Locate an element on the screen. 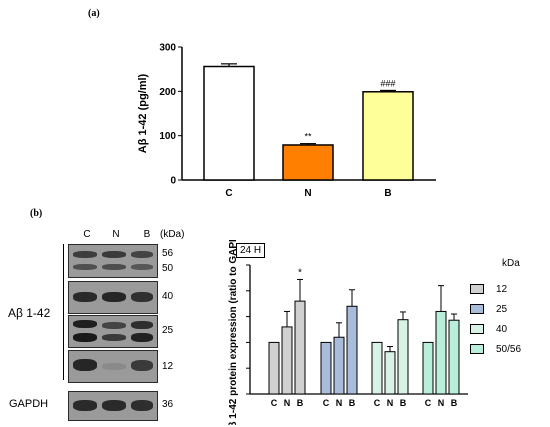 Image resolution: width=550 pixels, height=427 pixels. legend: kDa 12 25 40 50/56 is located at coordinates (507, 308).